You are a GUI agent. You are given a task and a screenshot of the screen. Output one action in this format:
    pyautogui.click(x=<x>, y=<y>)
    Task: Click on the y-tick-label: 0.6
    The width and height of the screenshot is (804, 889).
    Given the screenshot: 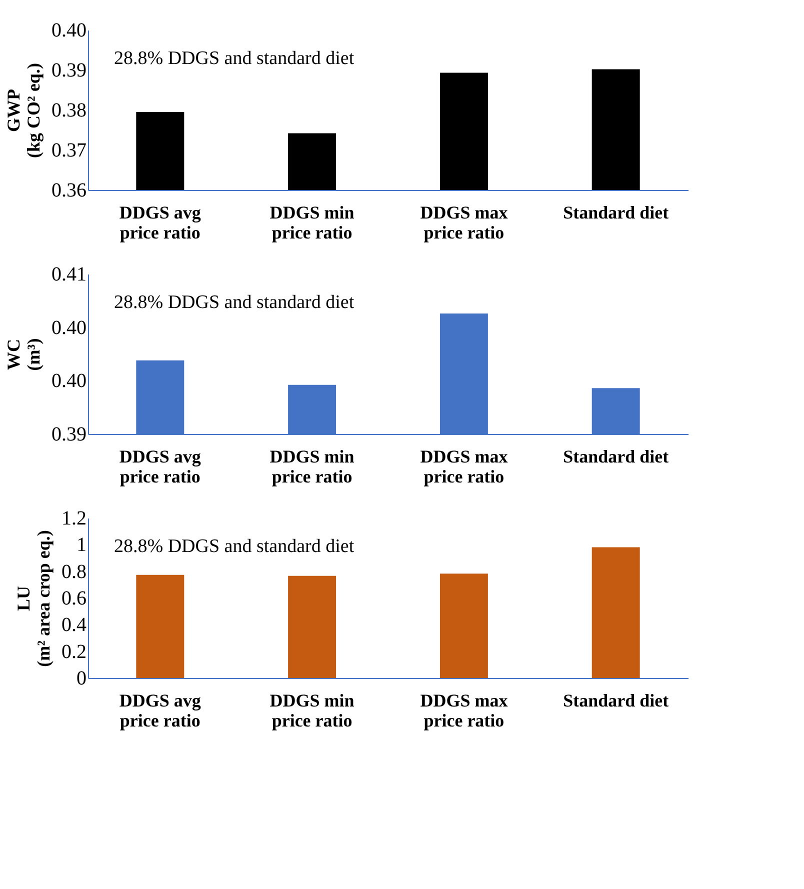 What is the action you would take?
    pyautogui.click(x=74, y=599)
    